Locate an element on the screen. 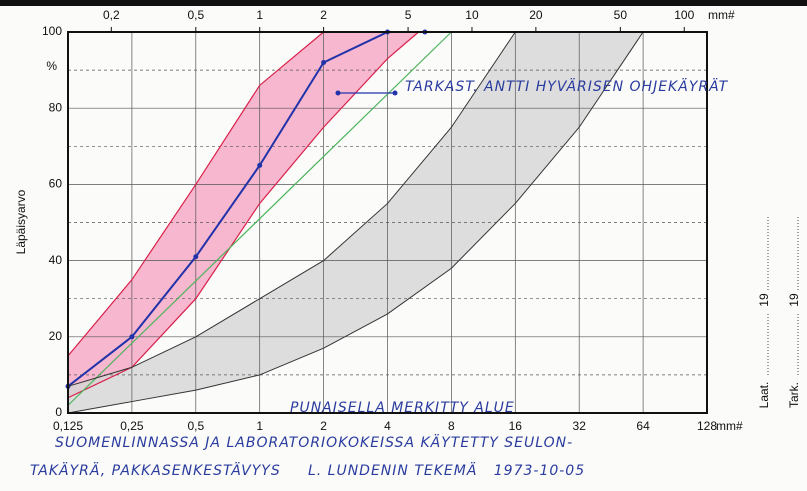  y-tick-label: 20 is located at coordinates (56, 336).